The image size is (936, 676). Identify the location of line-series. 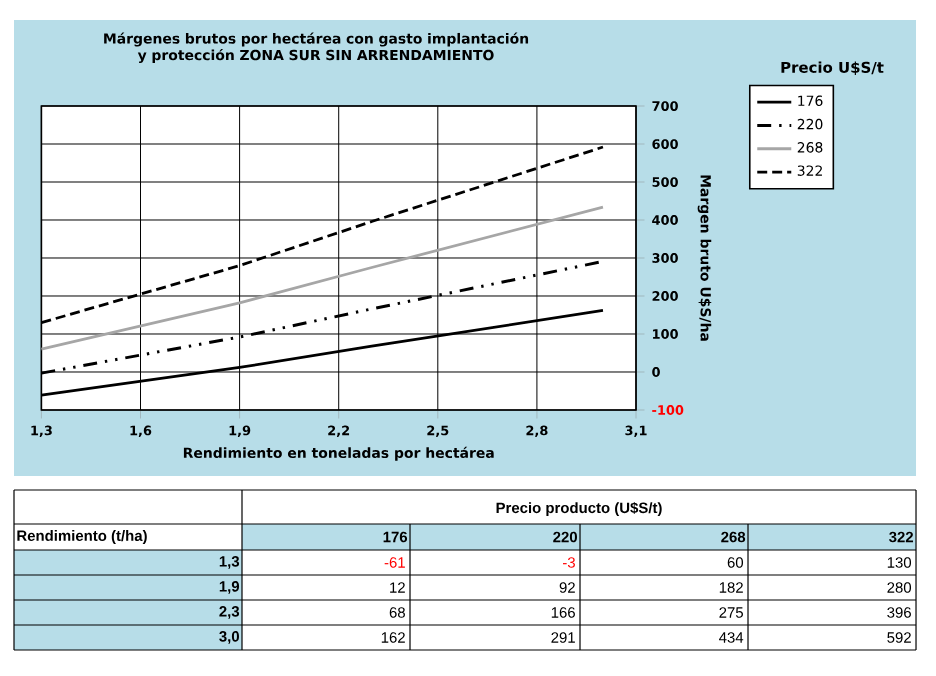
(322, 278).